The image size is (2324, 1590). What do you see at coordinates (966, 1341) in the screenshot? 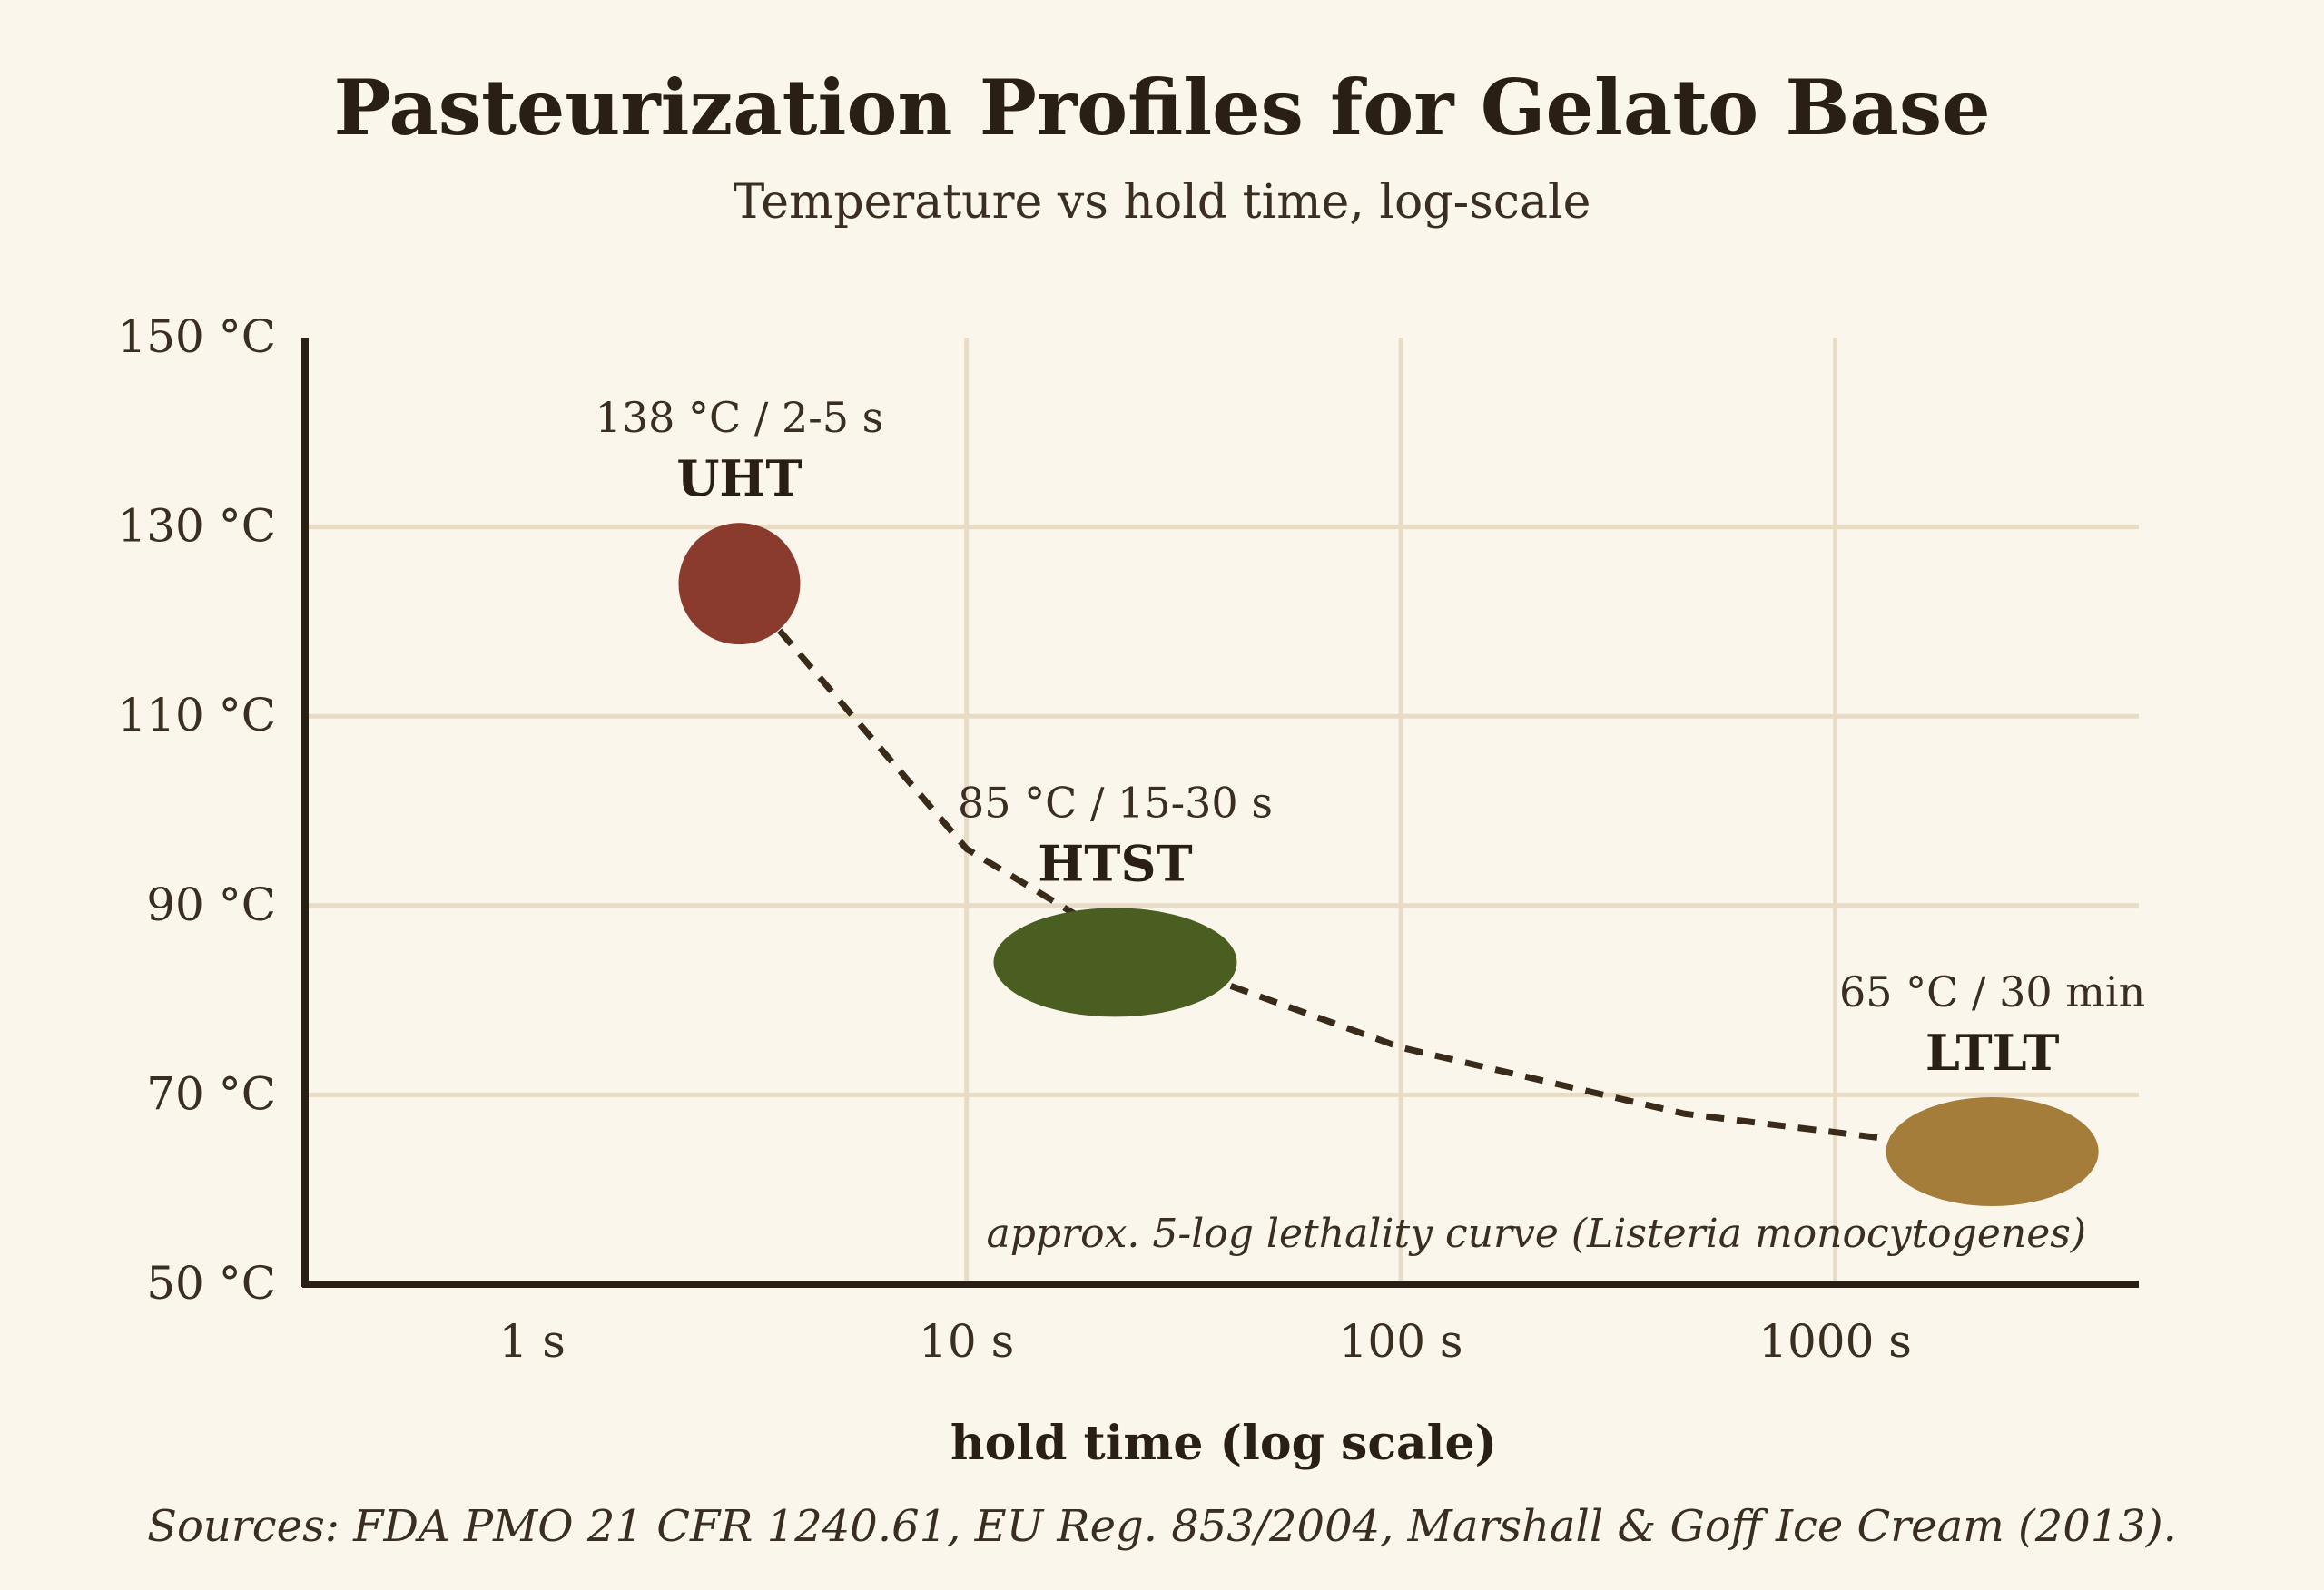
I see `x-tick-label: 10 s` at bounding box center [966, 1341].